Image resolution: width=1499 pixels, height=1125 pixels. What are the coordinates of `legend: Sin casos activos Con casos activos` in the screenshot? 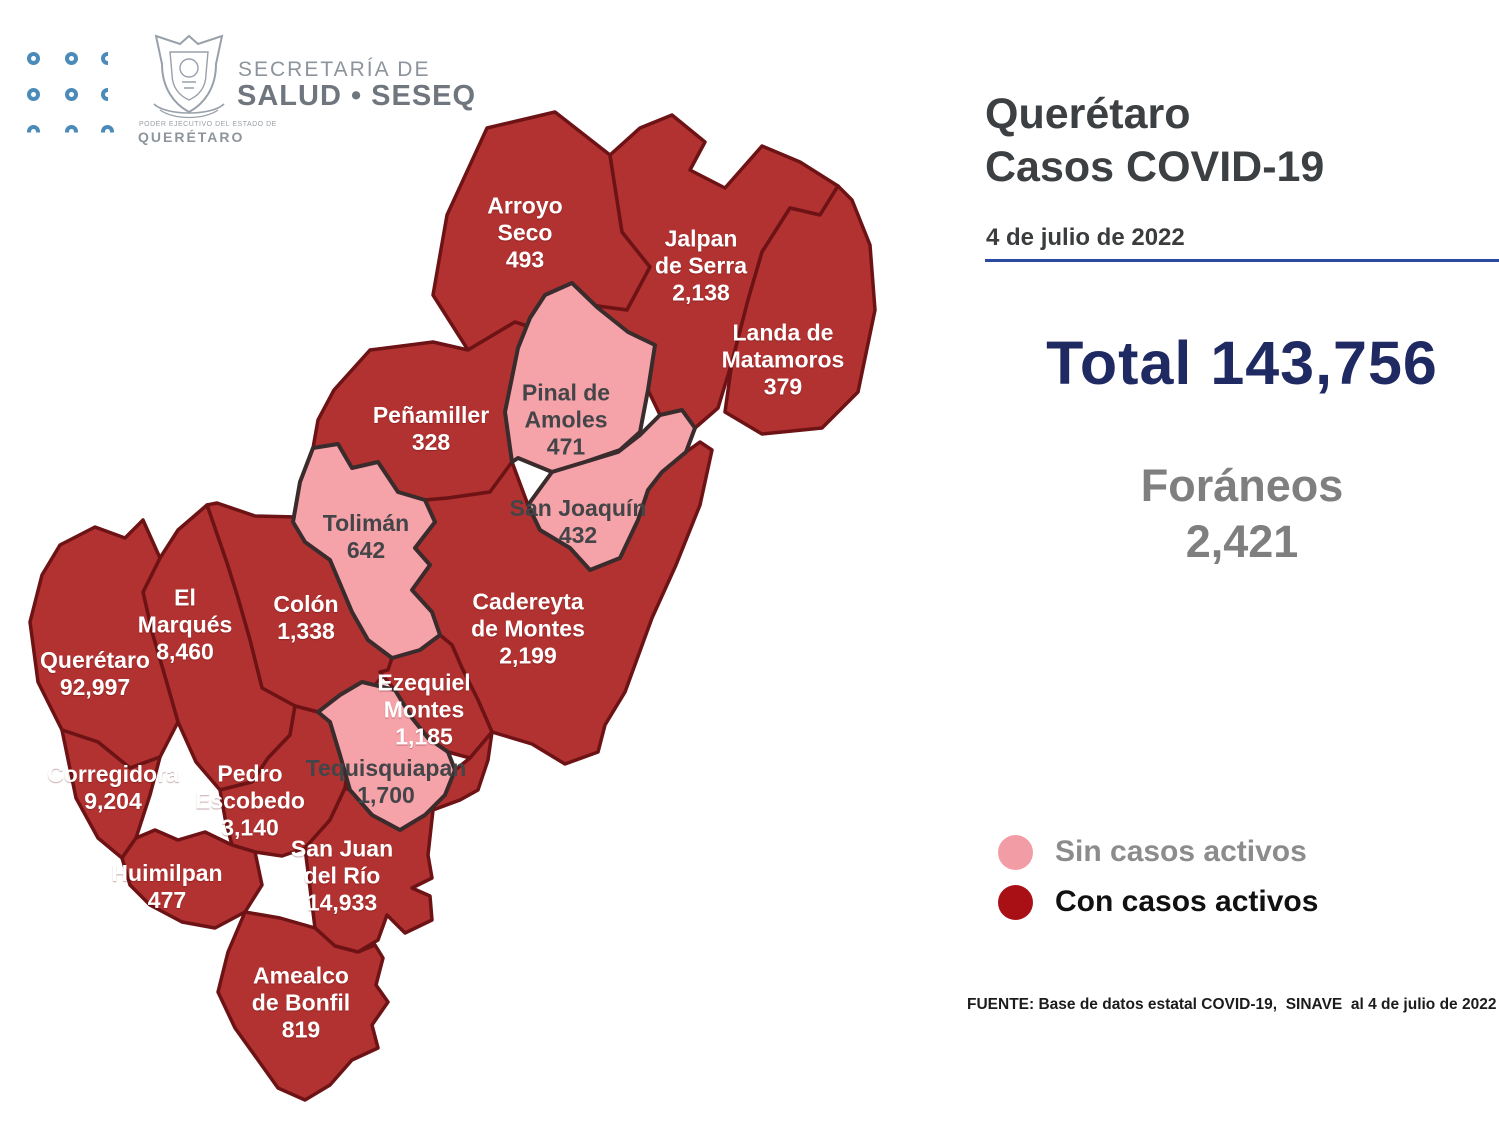 It's located at (1158, 877).